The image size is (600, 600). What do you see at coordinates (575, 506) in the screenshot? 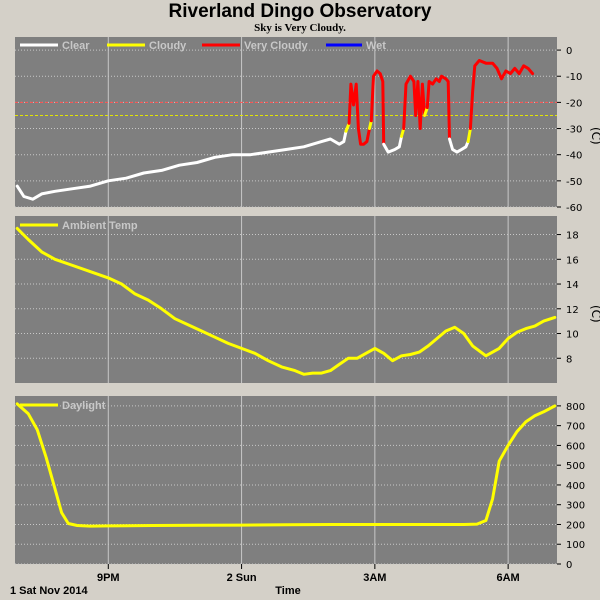
I see `y-tick-label: 300` at bounding box center [575, 506].